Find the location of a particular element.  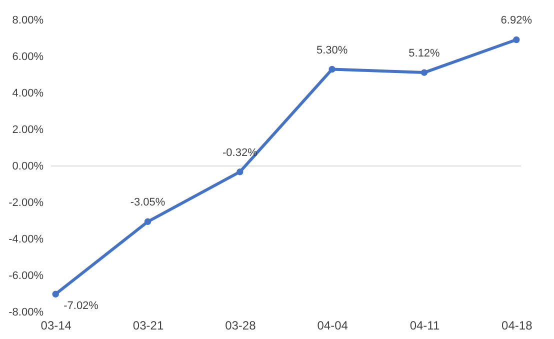

y-tick-label: -6.00% is located at coordinates (26, 276).